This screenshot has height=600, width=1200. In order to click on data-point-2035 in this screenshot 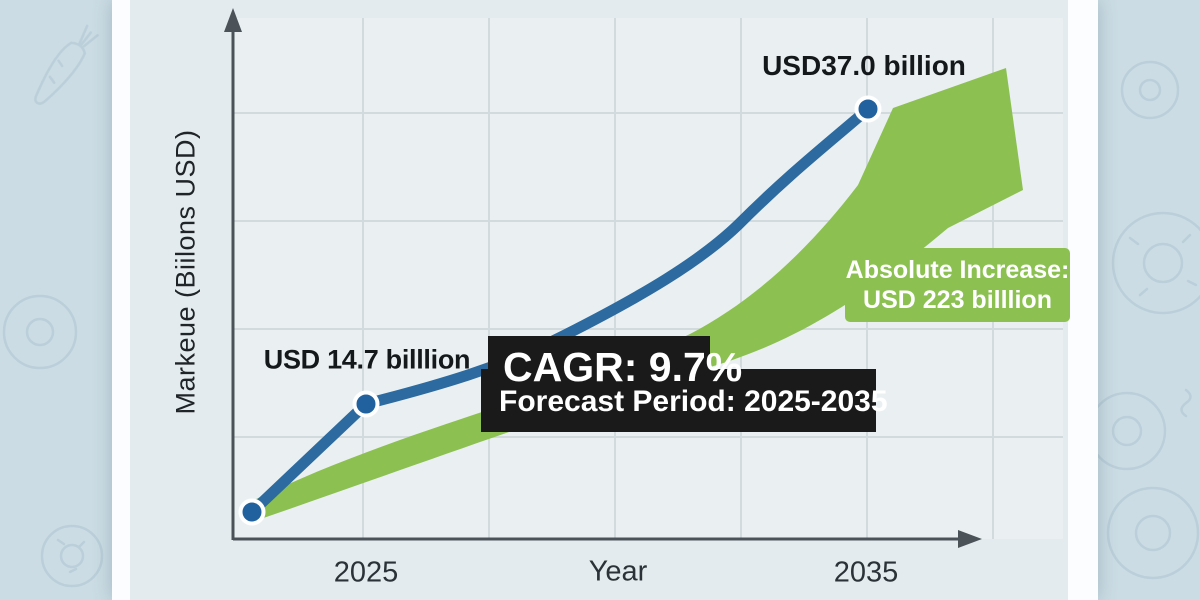, I will do `click(868, 109)`.